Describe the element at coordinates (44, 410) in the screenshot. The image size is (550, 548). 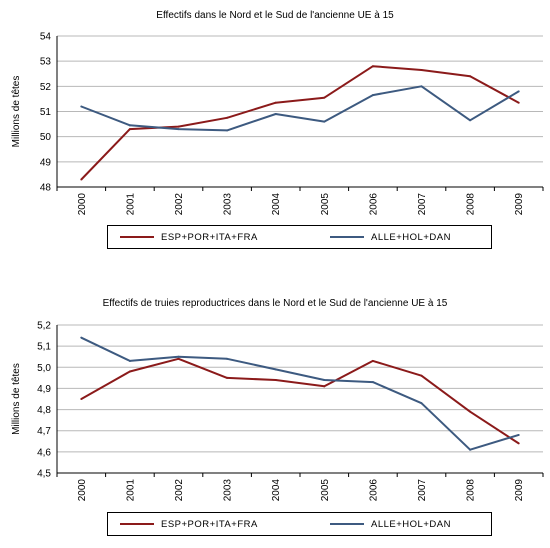
I see `y-tick-label: 4,8` at that location.